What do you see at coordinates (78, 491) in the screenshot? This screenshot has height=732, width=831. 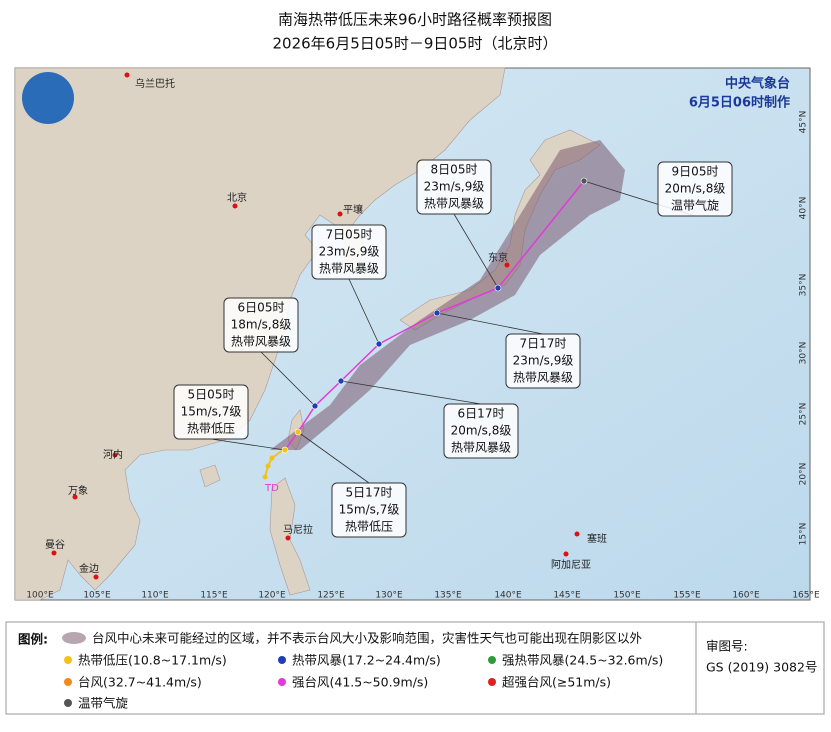 I see `city-label: 万象` at bounding box center [78, 491].